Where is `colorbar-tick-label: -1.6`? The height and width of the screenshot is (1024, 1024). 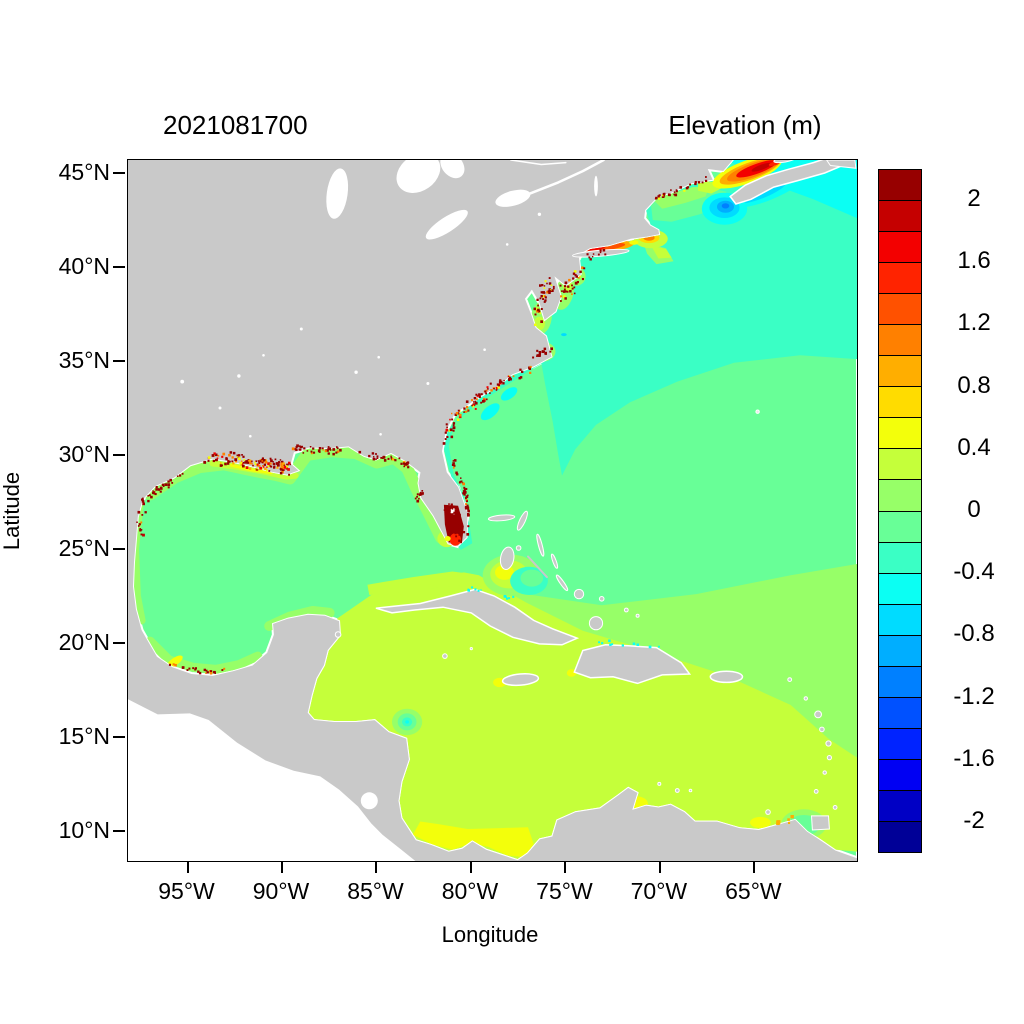
colorbar-tick-label: -1.6 is located at coordinates (974, 758).